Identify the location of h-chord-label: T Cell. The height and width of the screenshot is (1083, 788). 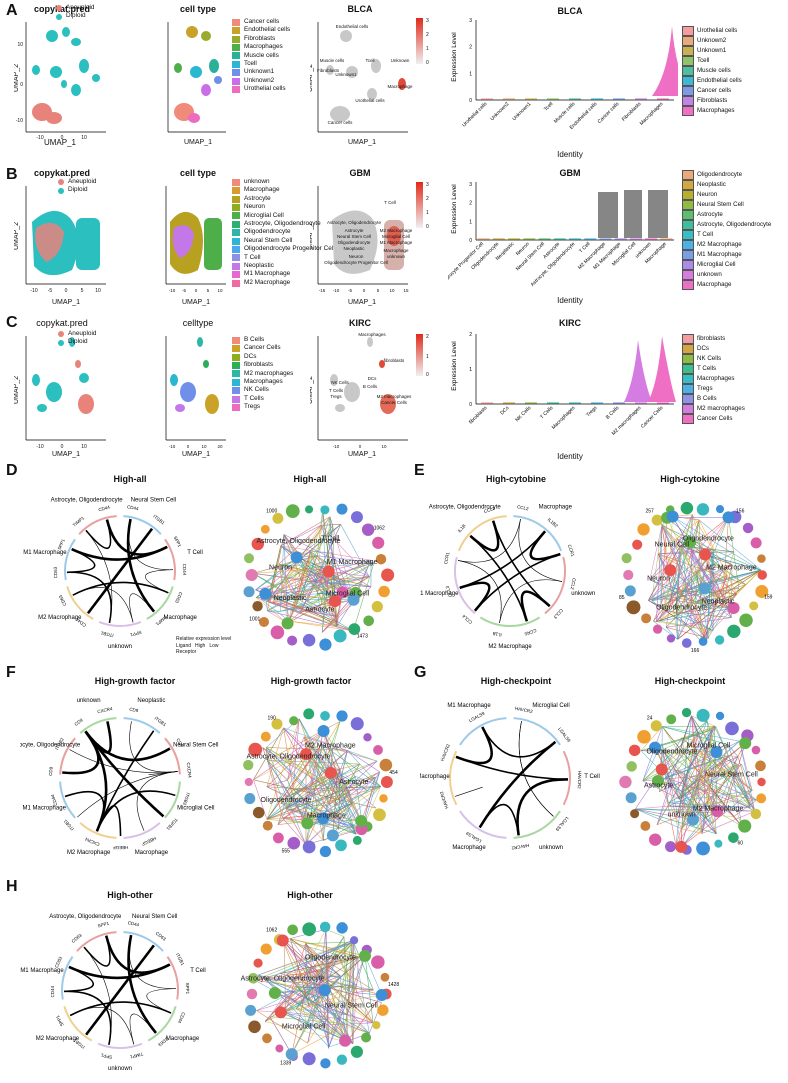
(198, 971).